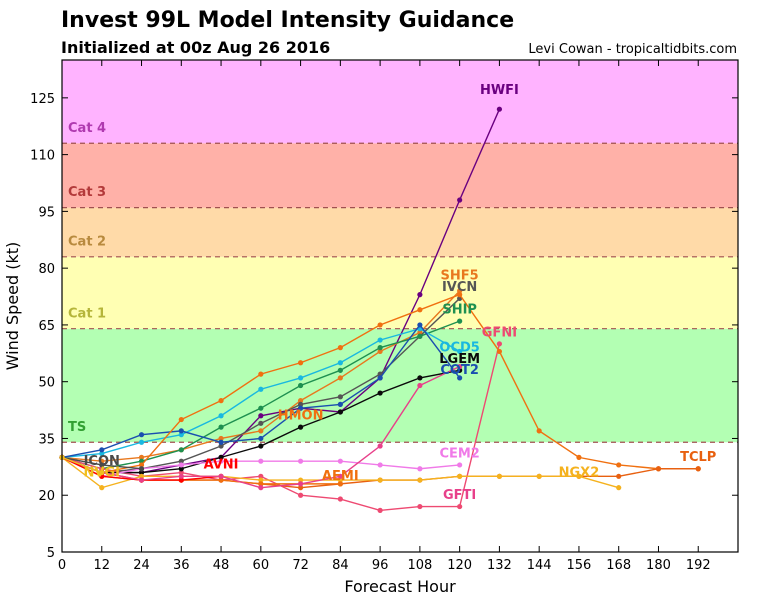 Image resolution: width=768 pixels, height=600 pixels. I want to click on y-axis-label: Wind Speed (kt), so click(12, 306).